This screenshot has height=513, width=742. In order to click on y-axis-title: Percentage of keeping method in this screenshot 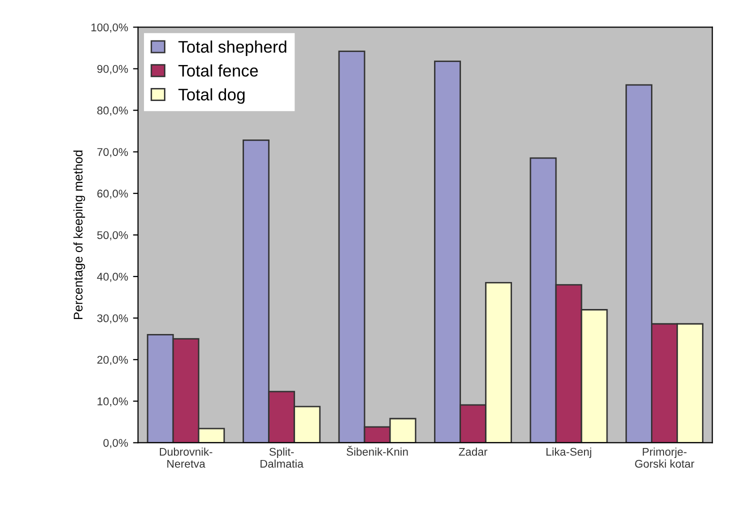, I will do `click(79, 235)`.